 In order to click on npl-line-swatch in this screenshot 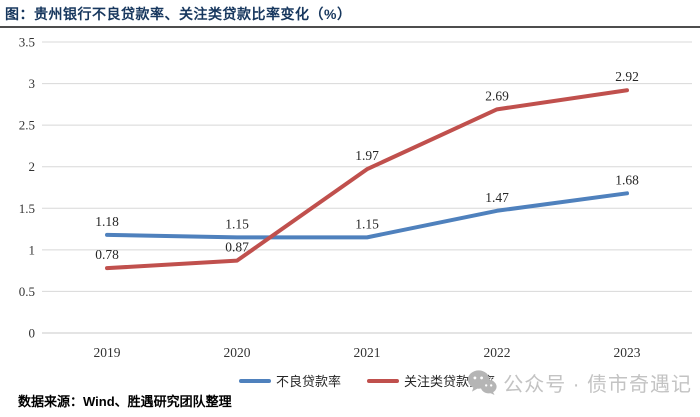, I will do `click(254, 380)`.